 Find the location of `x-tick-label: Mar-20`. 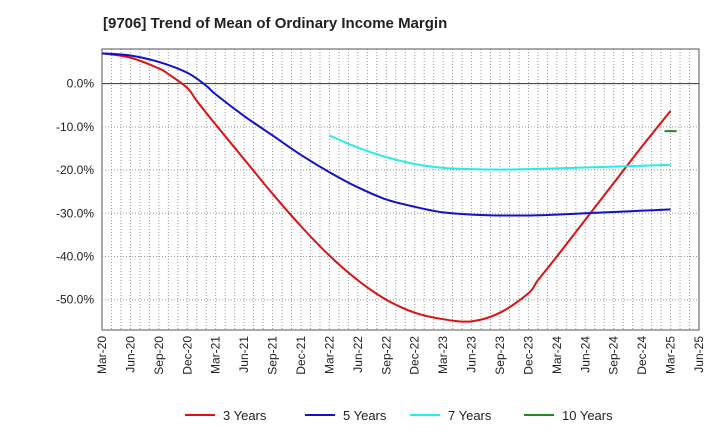

x-tick-label: Mar-20 is located at coordinates (102, 355).